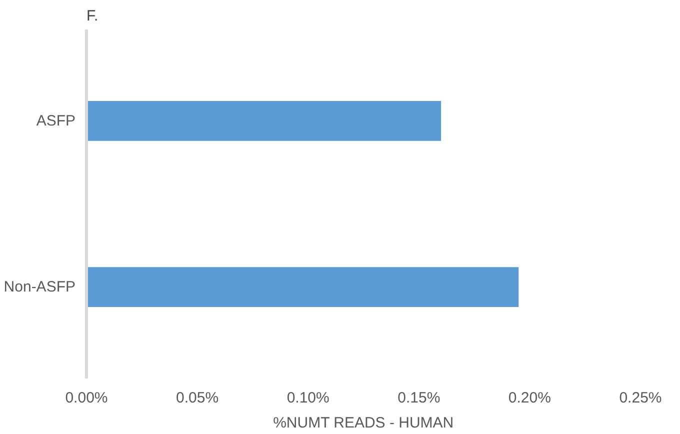 This screenshot has height=434, width=680. What do you see at coordinates (197, 398) in the screenshot?
I see `x-tick-label: 0.05%` at bounding box center [197, 398].